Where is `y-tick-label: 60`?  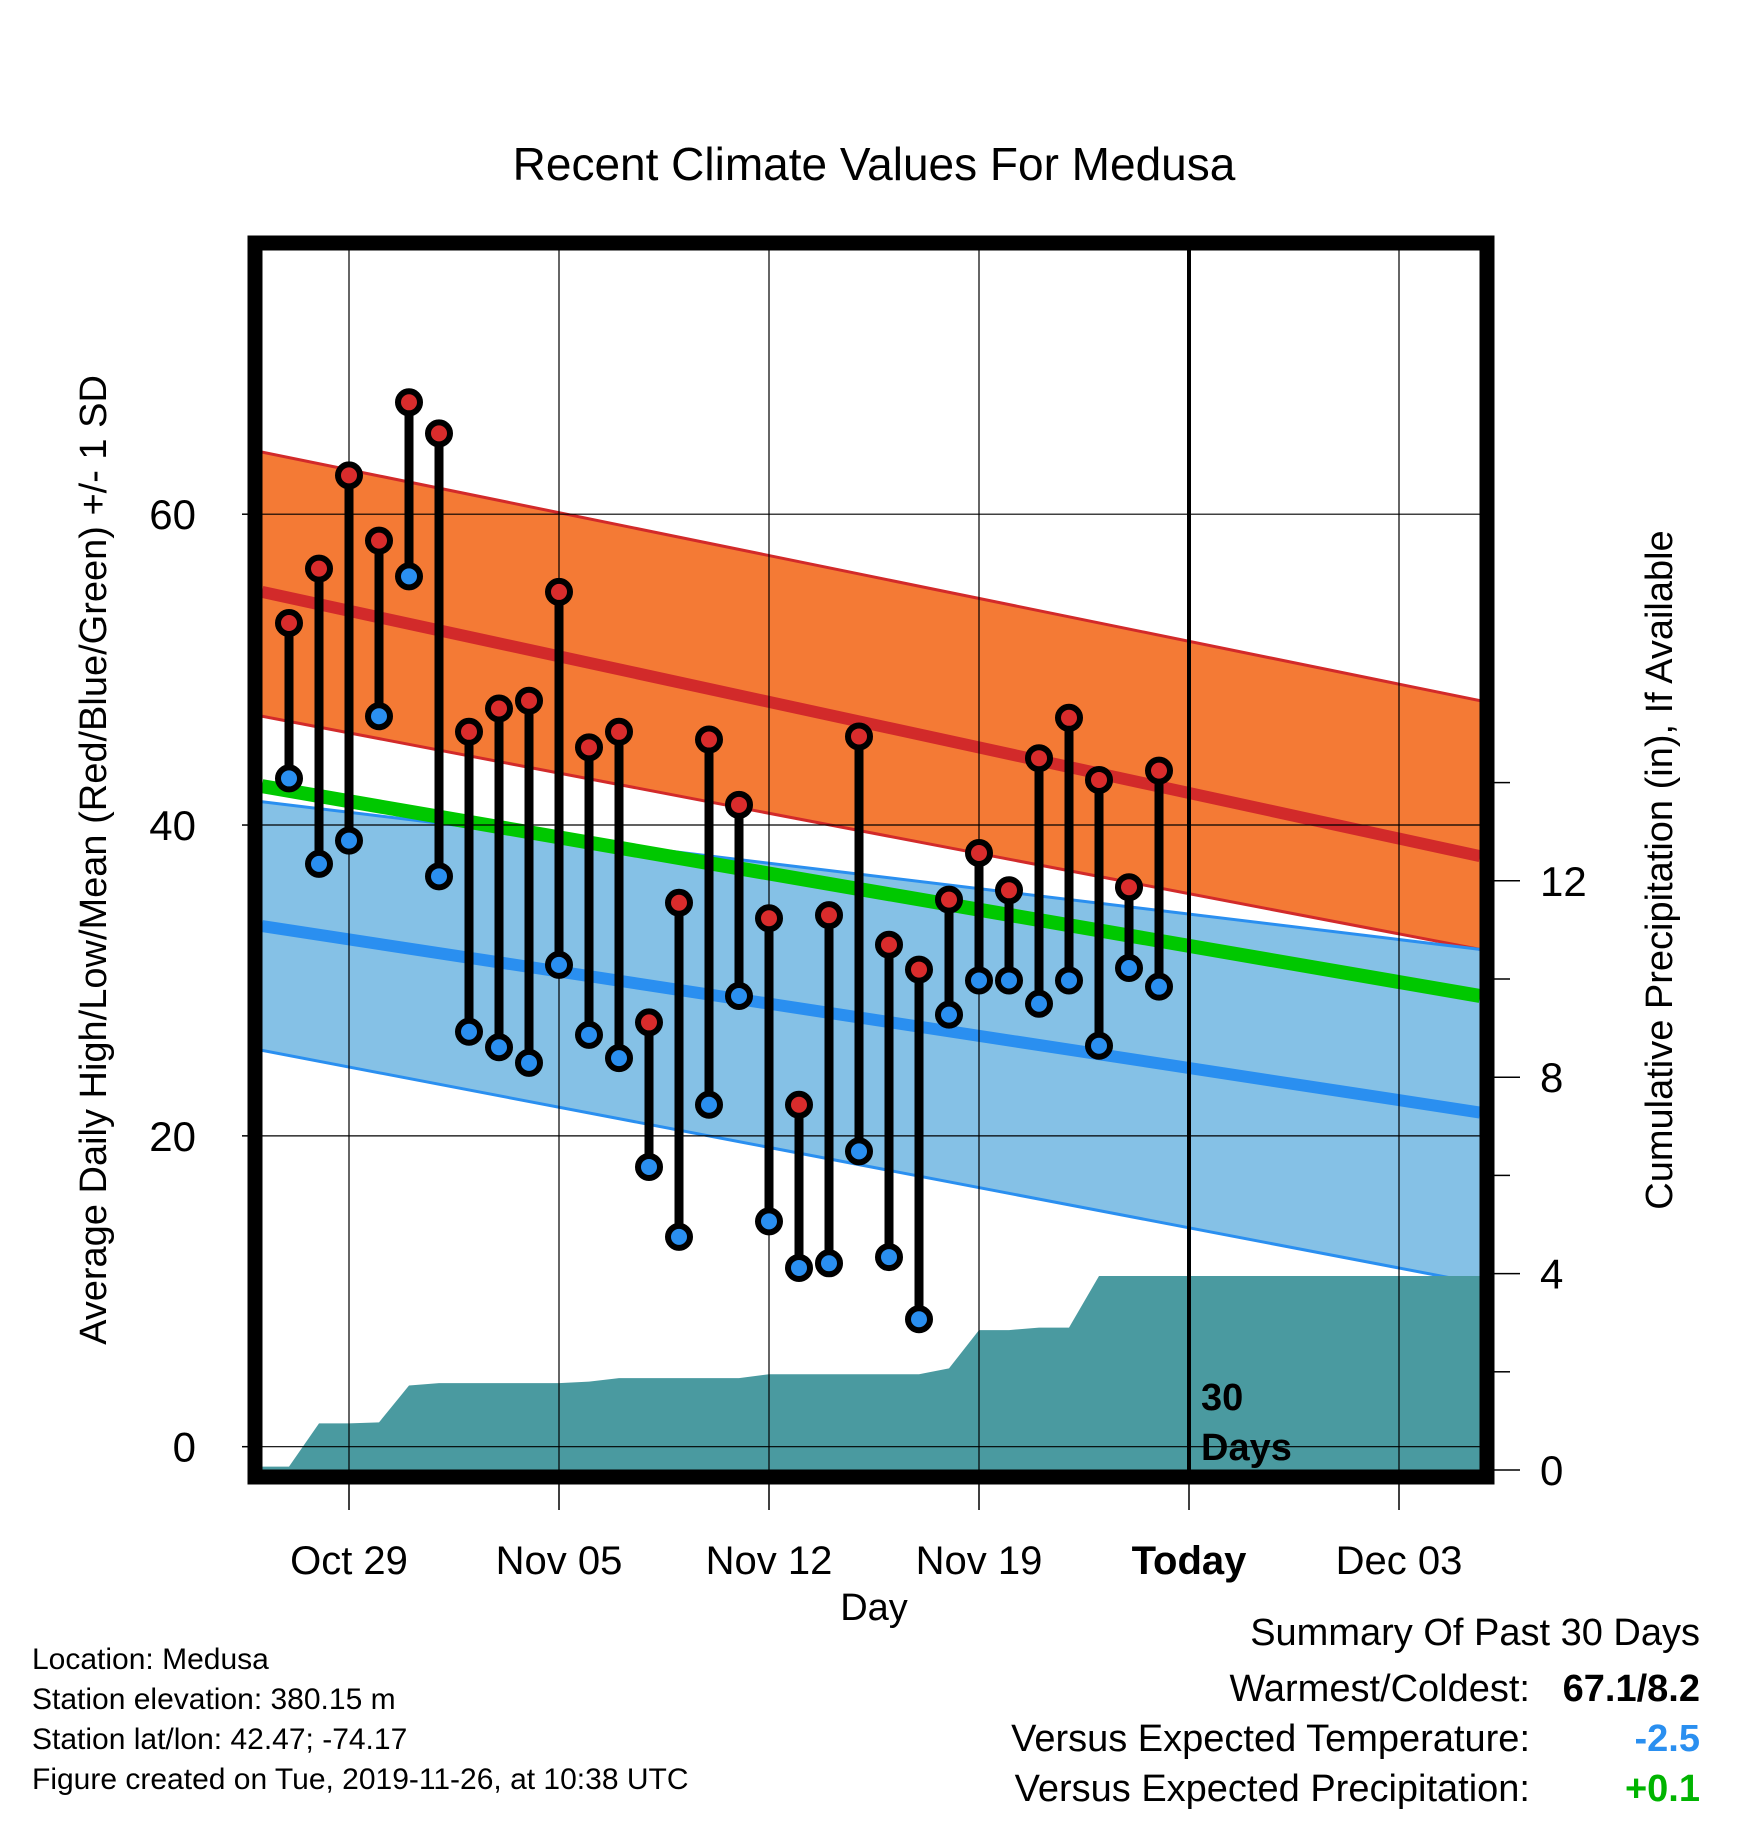
y-tick-label: 60 is located at coordinates (172, 514).